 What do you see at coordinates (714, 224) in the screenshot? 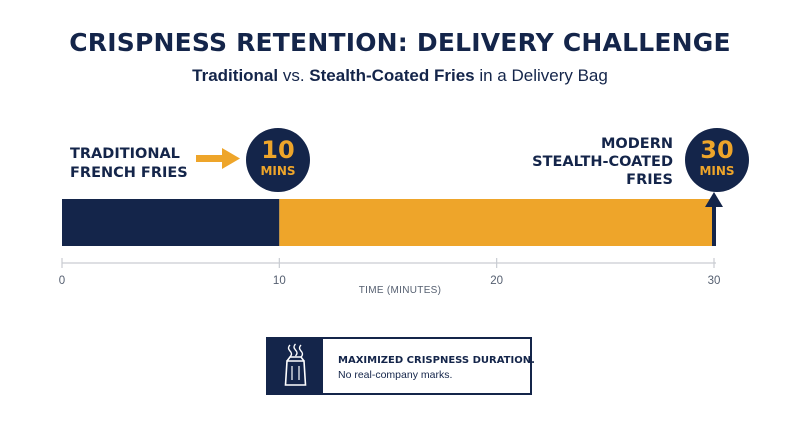
I see `end-marker-line` at bounding box center [714, 224].